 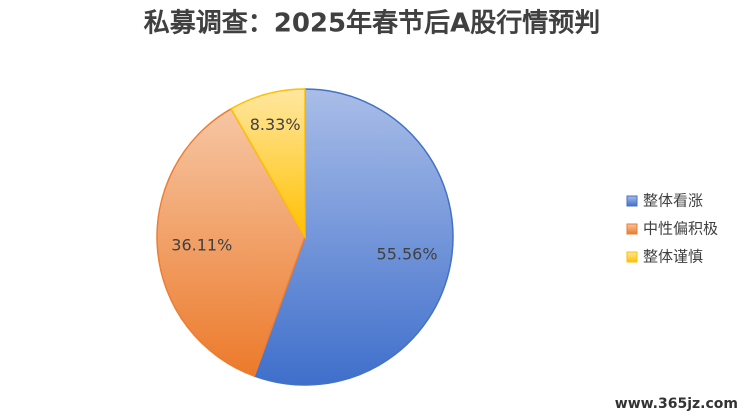 What do you see at coordinates (372, 23) in the screenshot?
I see `chart-title: 私募调查：2025年春节后A股行情预判` at bounding box center [372, 23].